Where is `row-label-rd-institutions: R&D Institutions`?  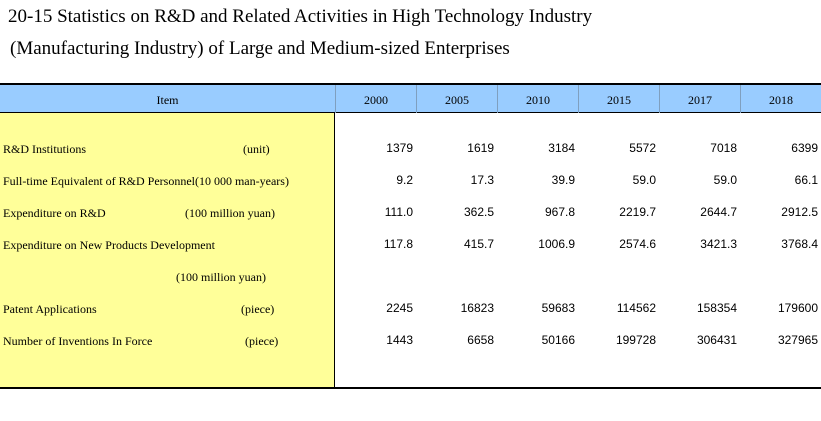
row-label-rd-institutions: R&D Institutions is located at coordinates (45, 149).